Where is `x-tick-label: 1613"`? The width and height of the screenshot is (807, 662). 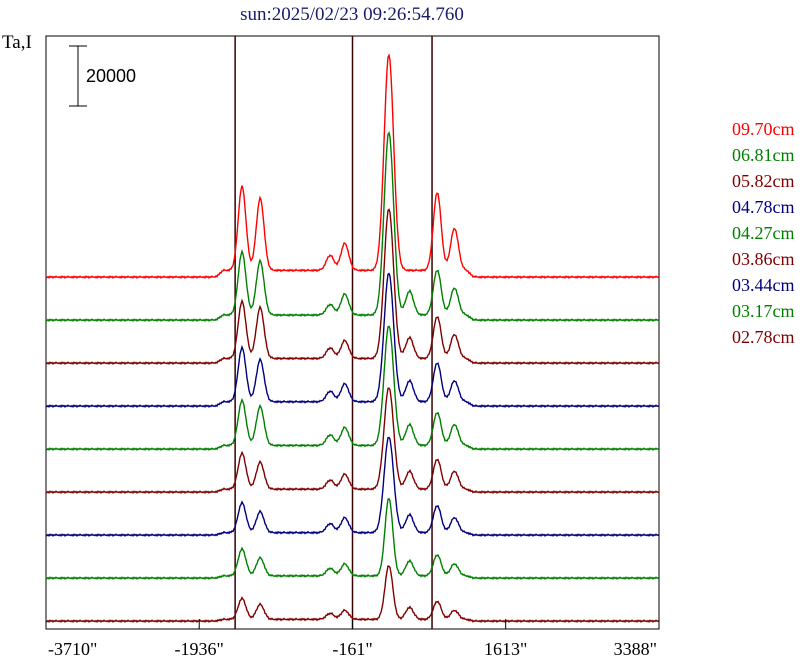
x-tick-label: 1613" is located at coordinates (505, 649).